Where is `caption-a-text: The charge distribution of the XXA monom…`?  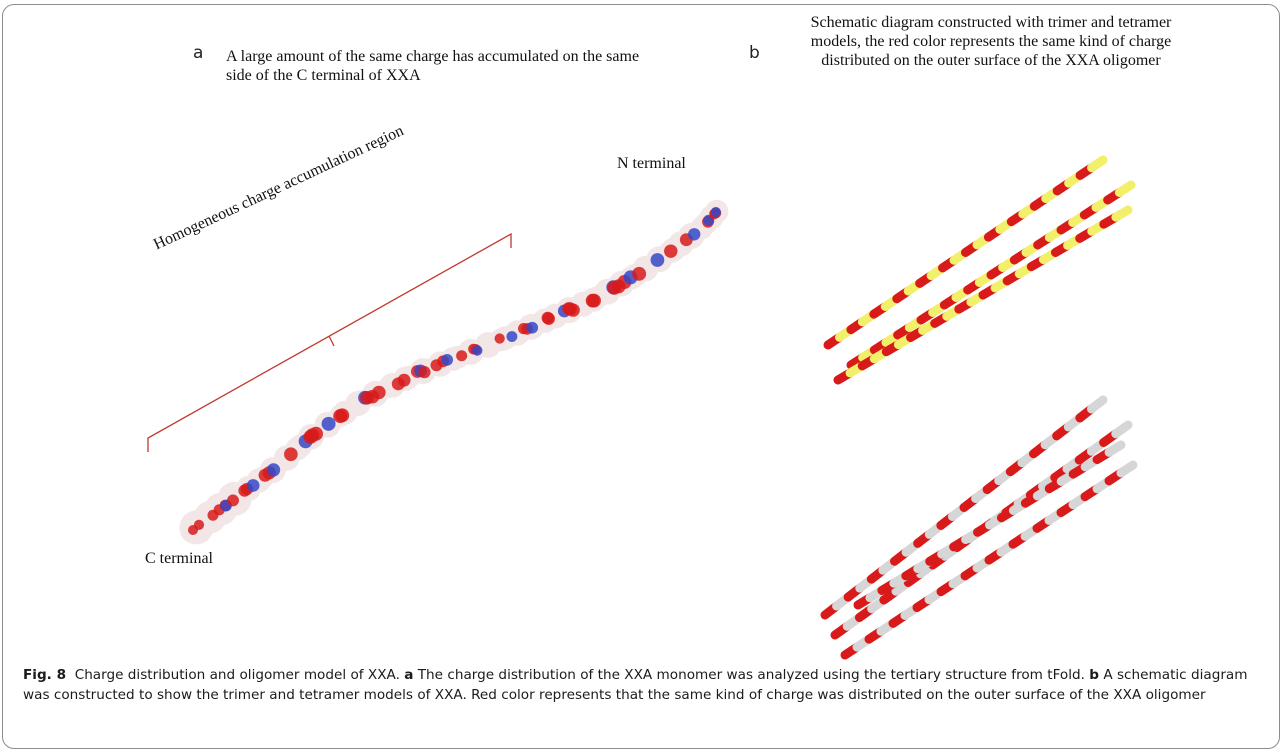 caption-a-text: The charge distribution of the XXA monom… is located at coordinates (751, 675).